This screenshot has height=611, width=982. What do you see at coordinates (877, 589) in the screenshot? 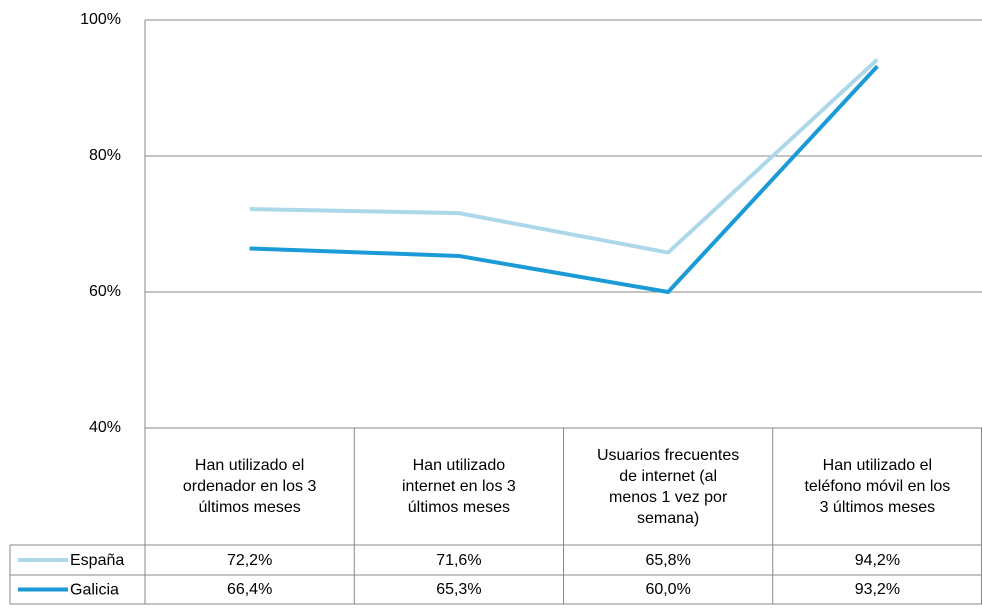
I see `value-label: 93,2%` at bounding box center [877, 589].